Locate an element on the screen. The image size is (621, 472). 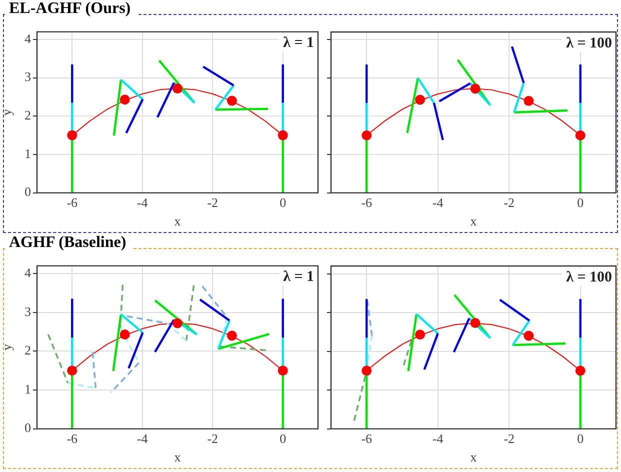
chart-title: EL-AGHF (Ours) is located at coordinates (71, 9).